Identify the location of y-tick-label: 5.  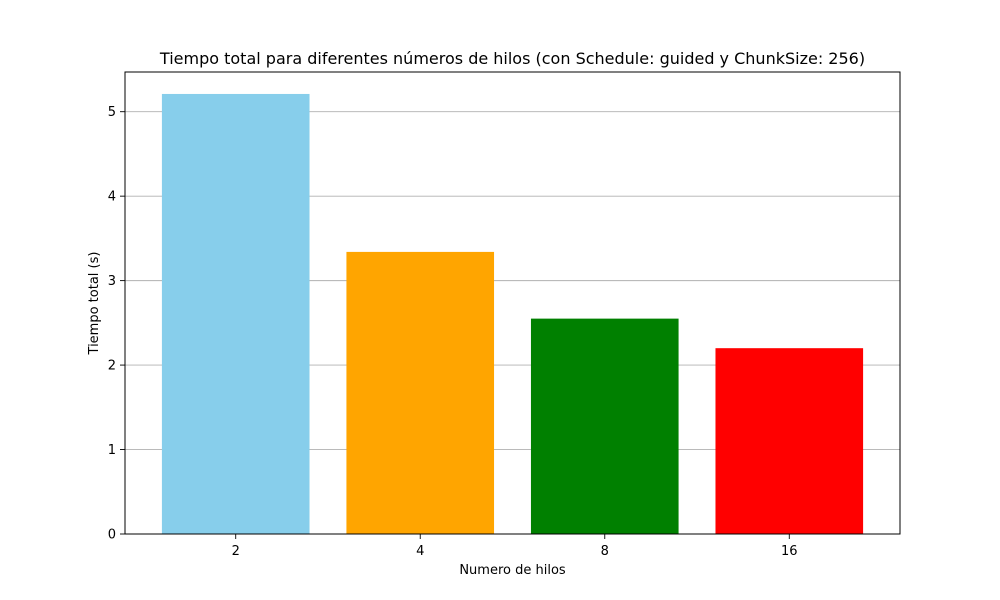
(112, 112).